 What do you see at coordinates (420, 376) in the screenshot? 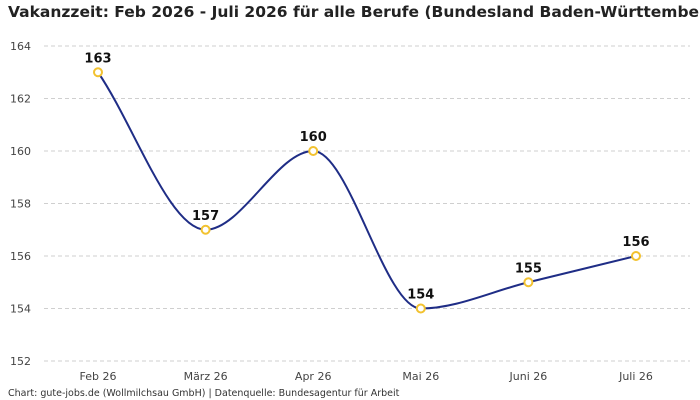
I see `x-tick-label: Mai 26` at bounding box center [420, 376].